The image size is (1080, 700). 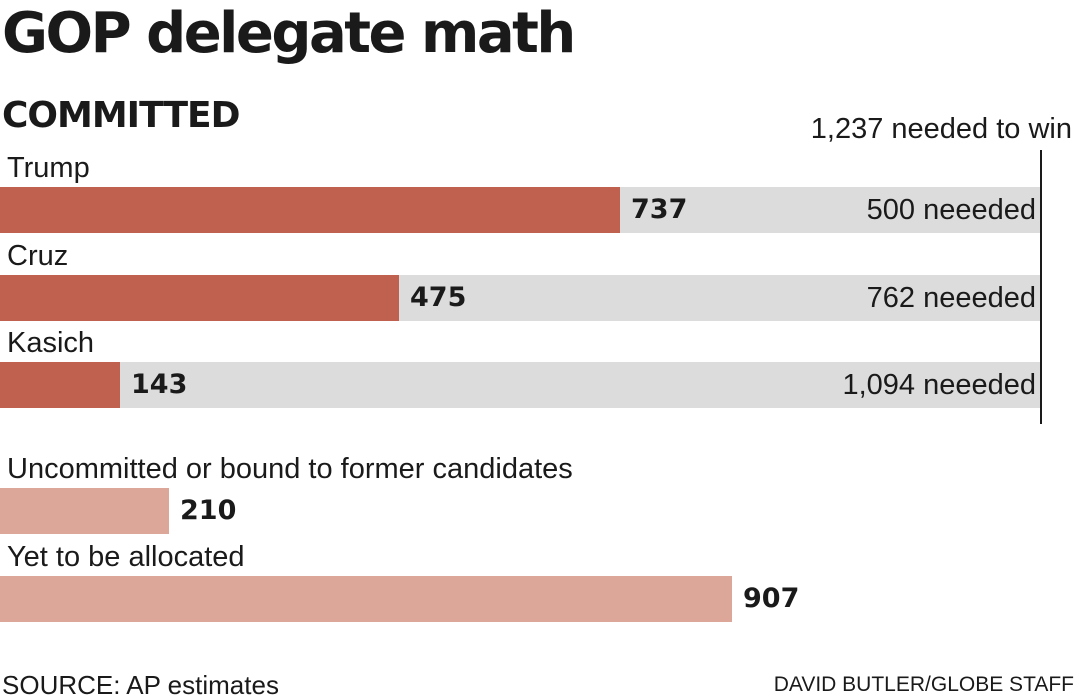 I want to click on row-label-cruz: Cruz, so click(x=38, y=256).